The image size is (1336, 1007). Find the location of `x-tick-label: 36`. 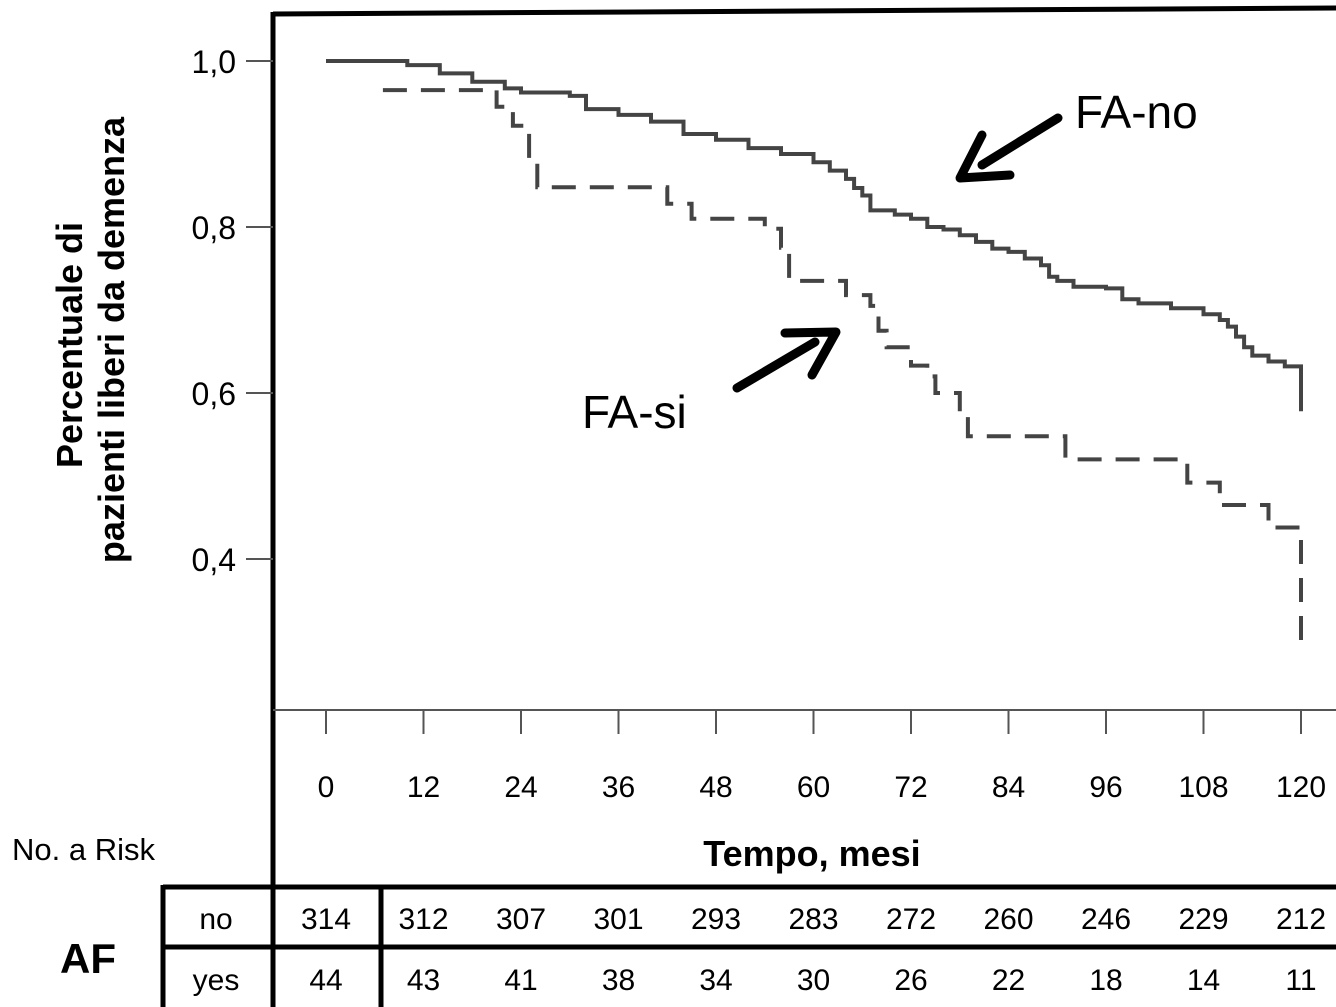

x-tick-label: 36 is located at coordinates (618, 787).